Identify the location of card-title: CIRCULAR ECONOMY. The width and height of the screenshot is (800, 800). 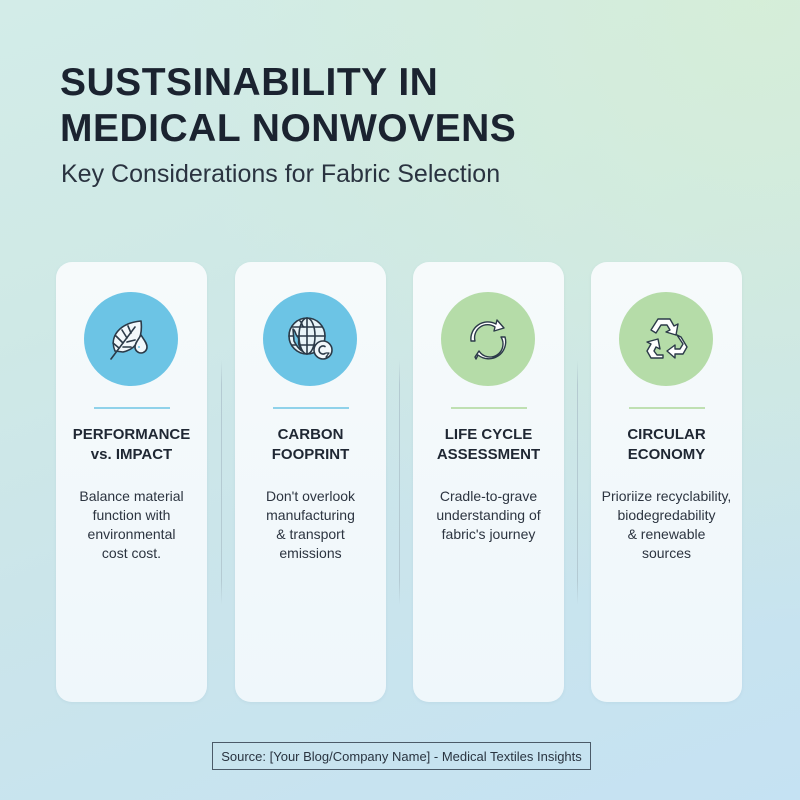
(666, 444).